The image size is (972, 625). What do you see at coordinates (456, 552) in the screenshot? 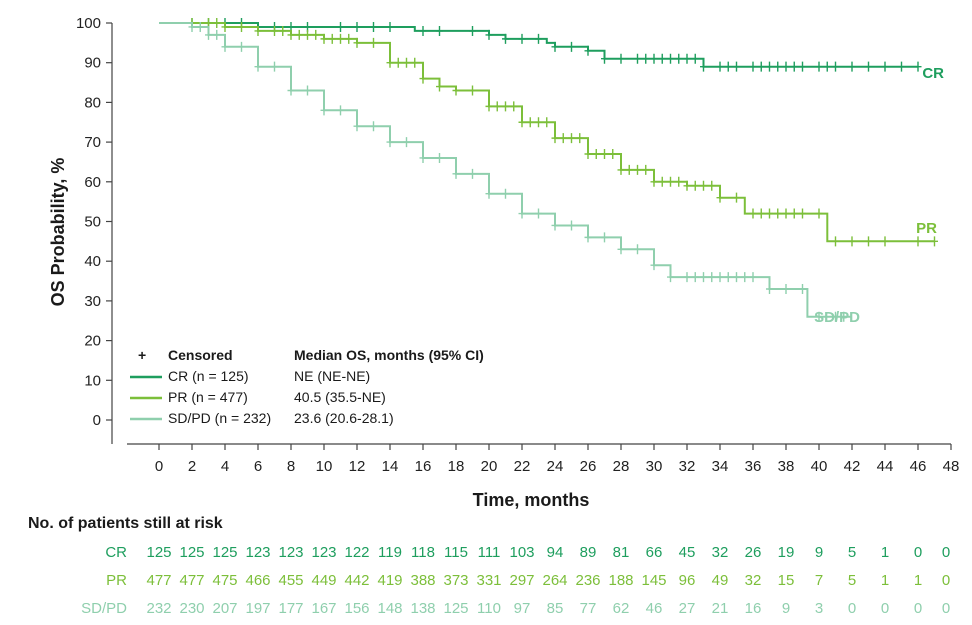
I see `risk-count: 115` at bounding box center [456, 552].